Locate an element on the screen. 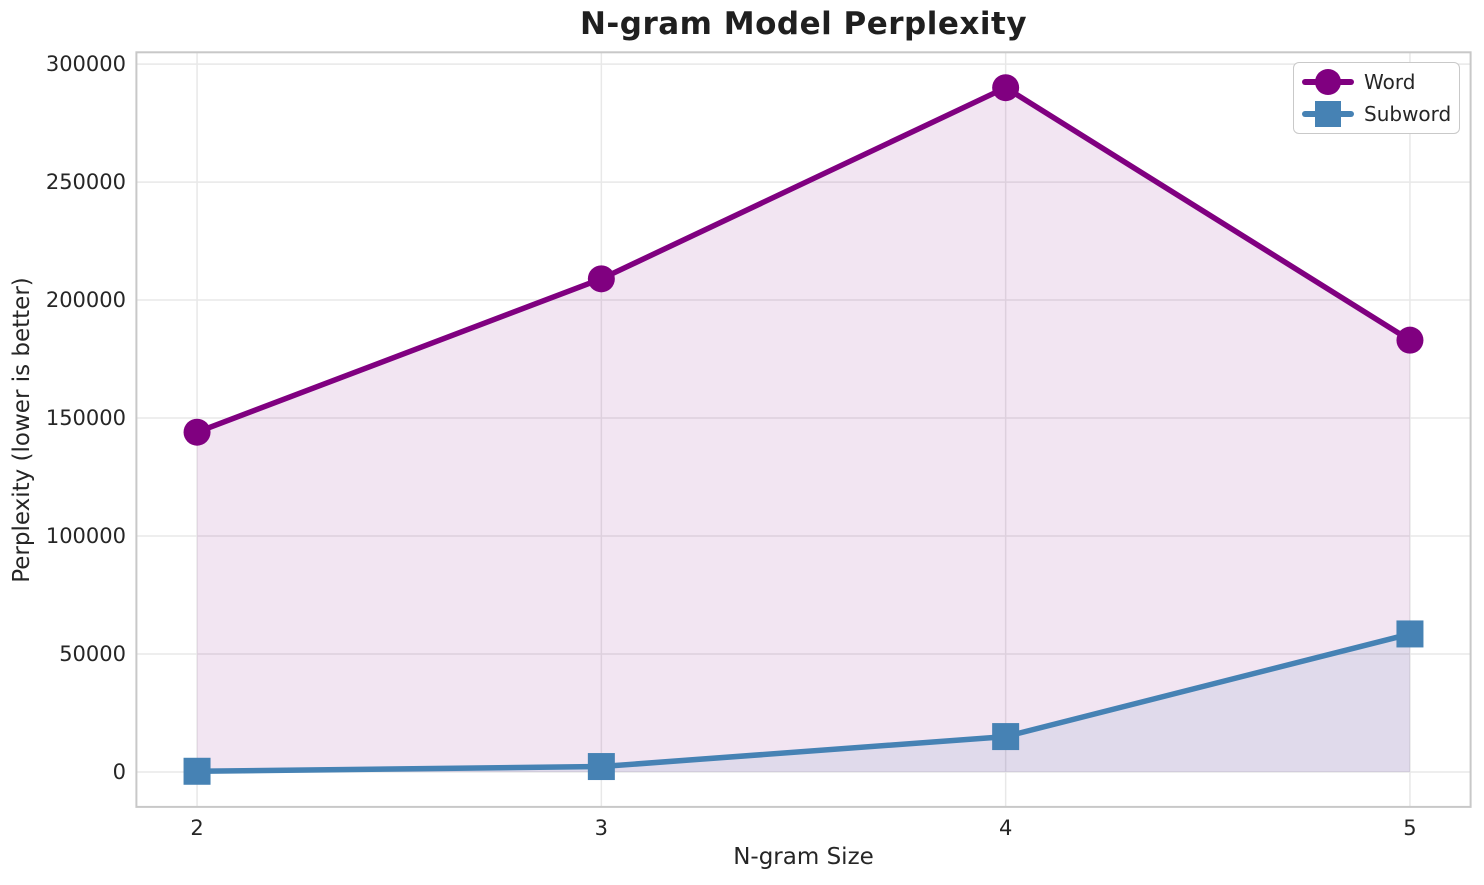  x-tick-label: 4 is located at coordinates (1005, 828).